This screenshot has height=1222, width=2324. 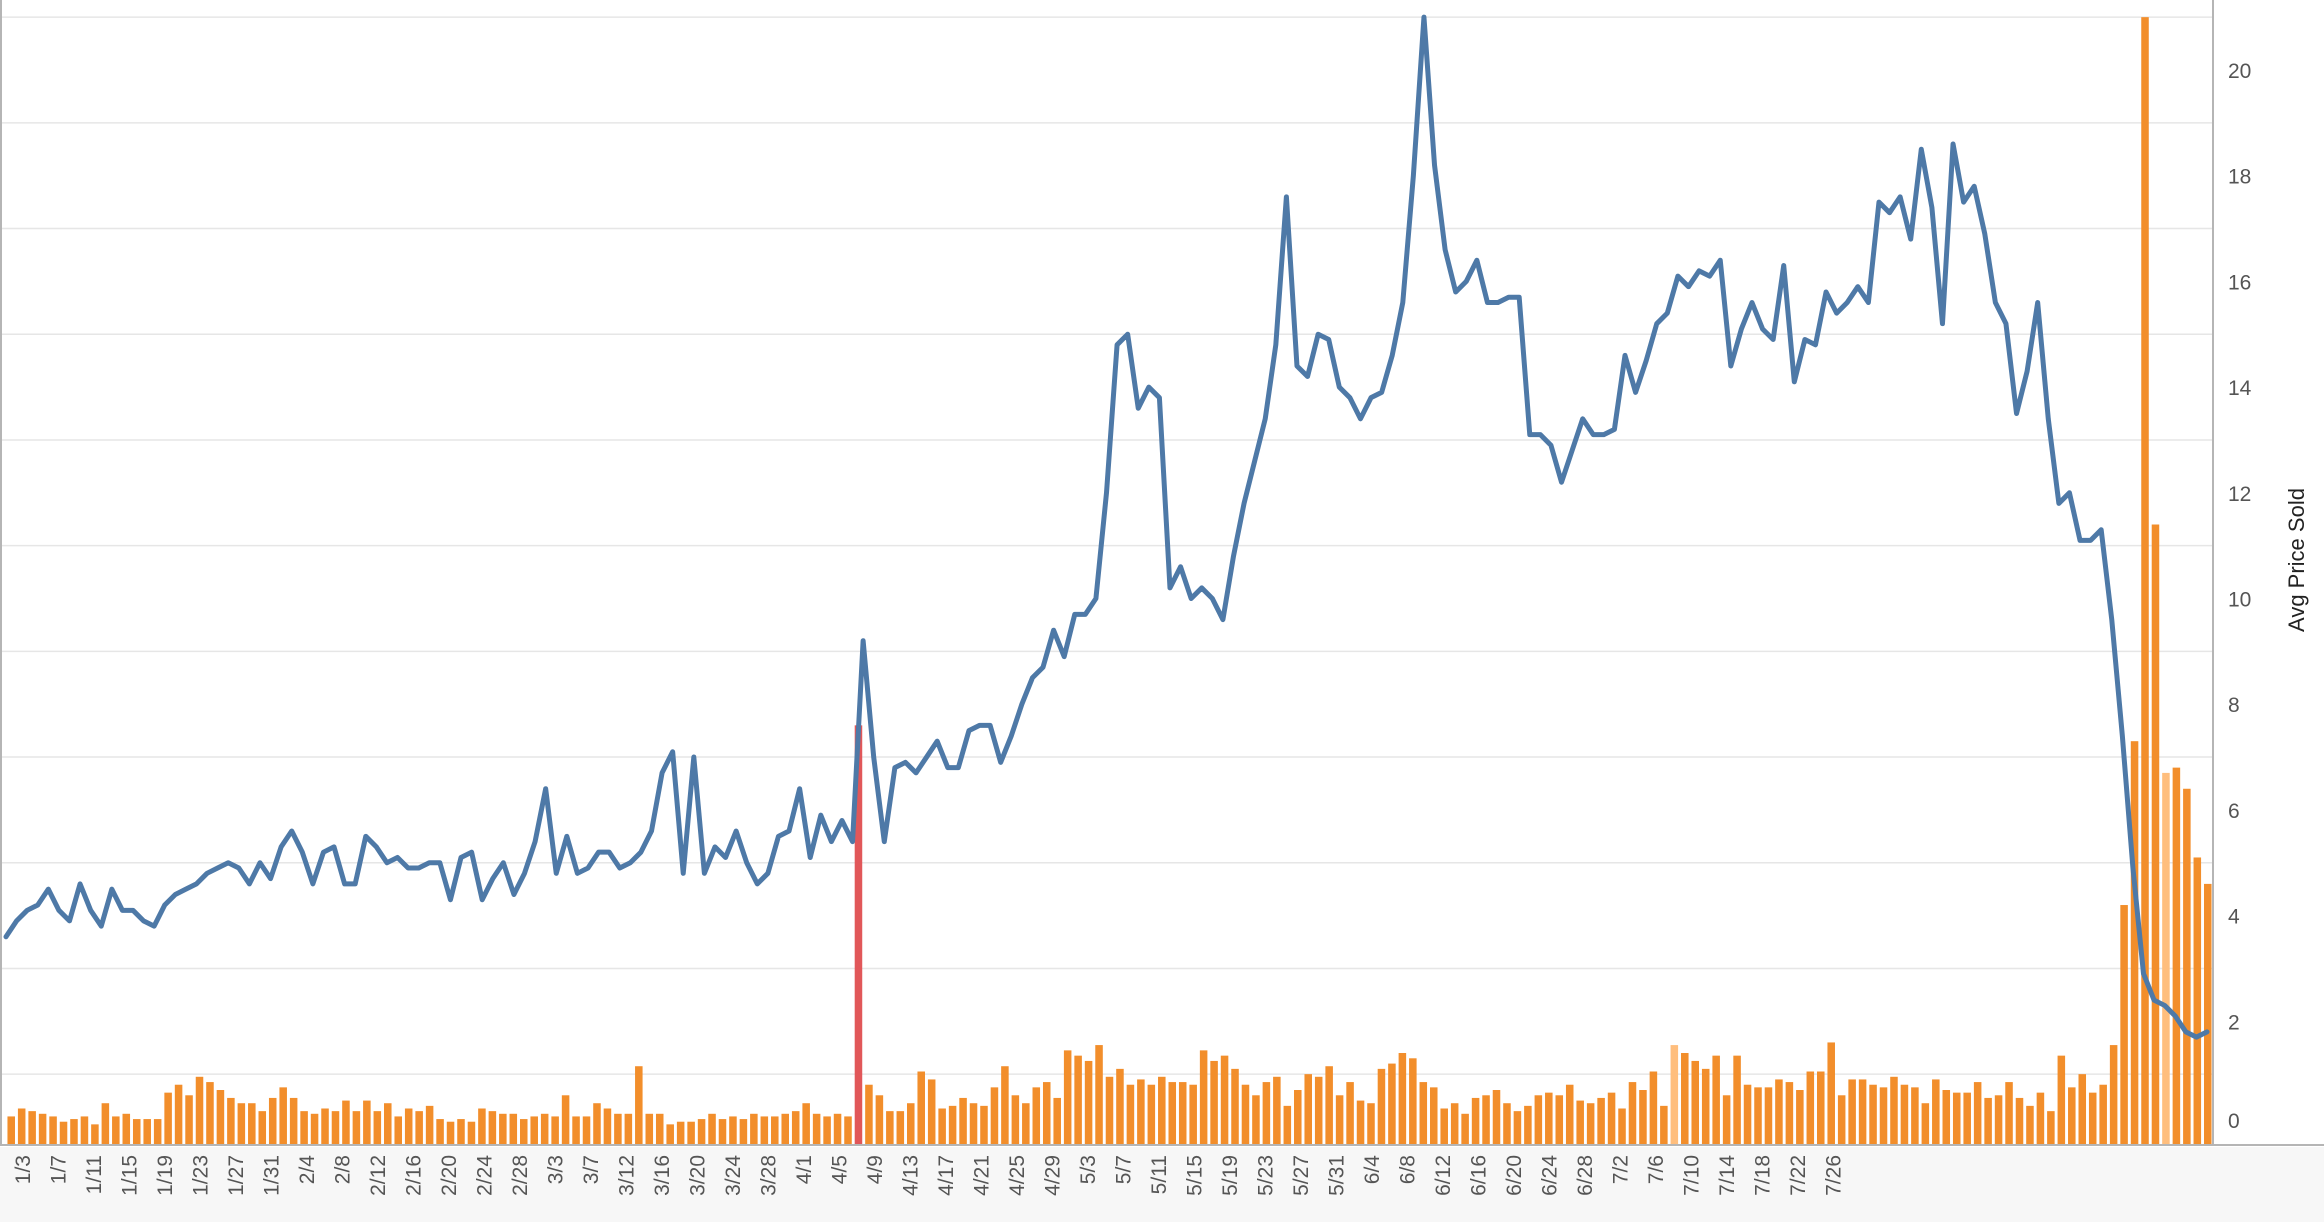 I want to click on y-axis-tick-labels: 0 2 4 6 8 10 12 14 16 18 20, so click(x=2240, y=596).